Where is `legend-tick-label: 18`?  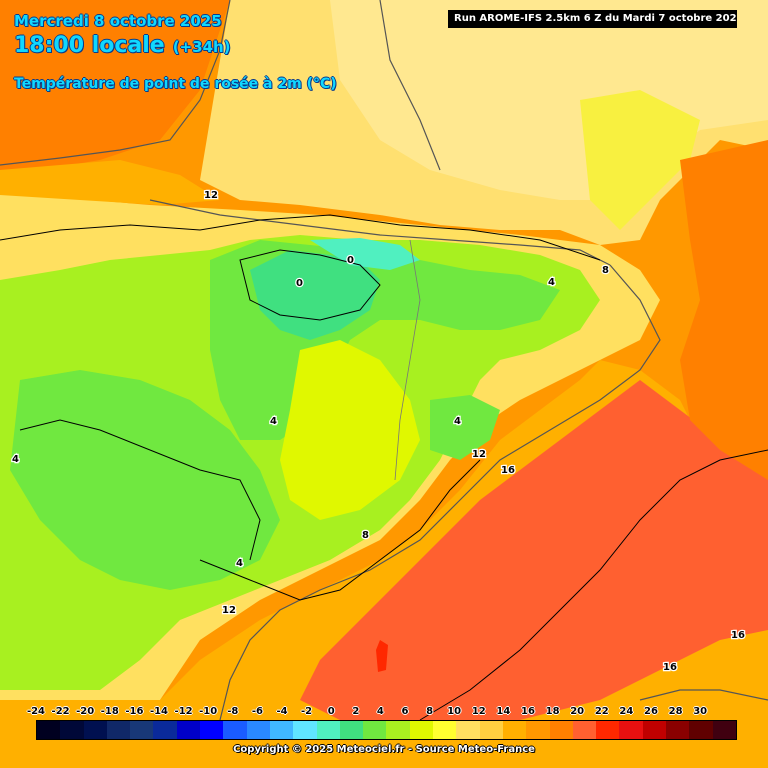 legend-tick-label: 18 is located at coordinates (552, 711).